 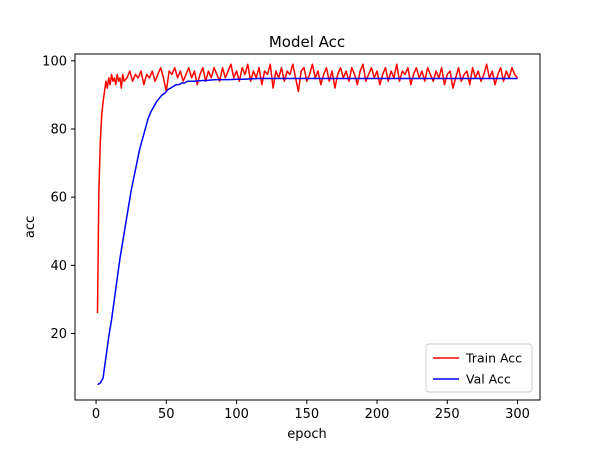 I want to click on x-axis-label: epoch, so click(x=307, y=434).